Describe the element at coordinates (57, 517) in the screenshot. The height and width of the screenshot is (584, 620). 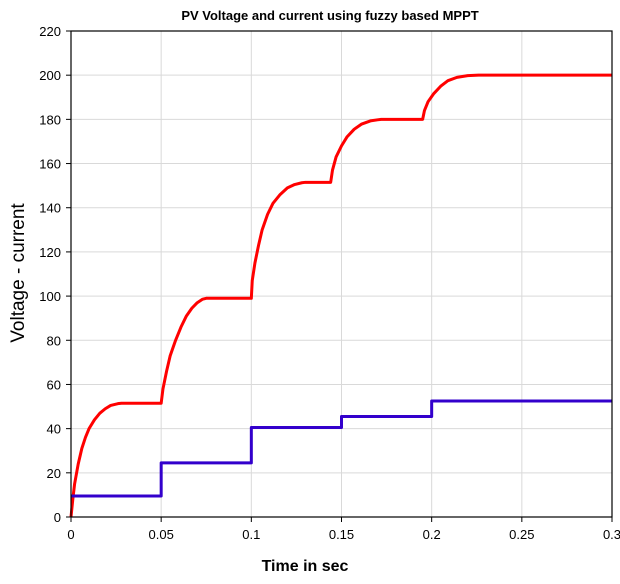
I see `y-tick-label: 0` at that location.